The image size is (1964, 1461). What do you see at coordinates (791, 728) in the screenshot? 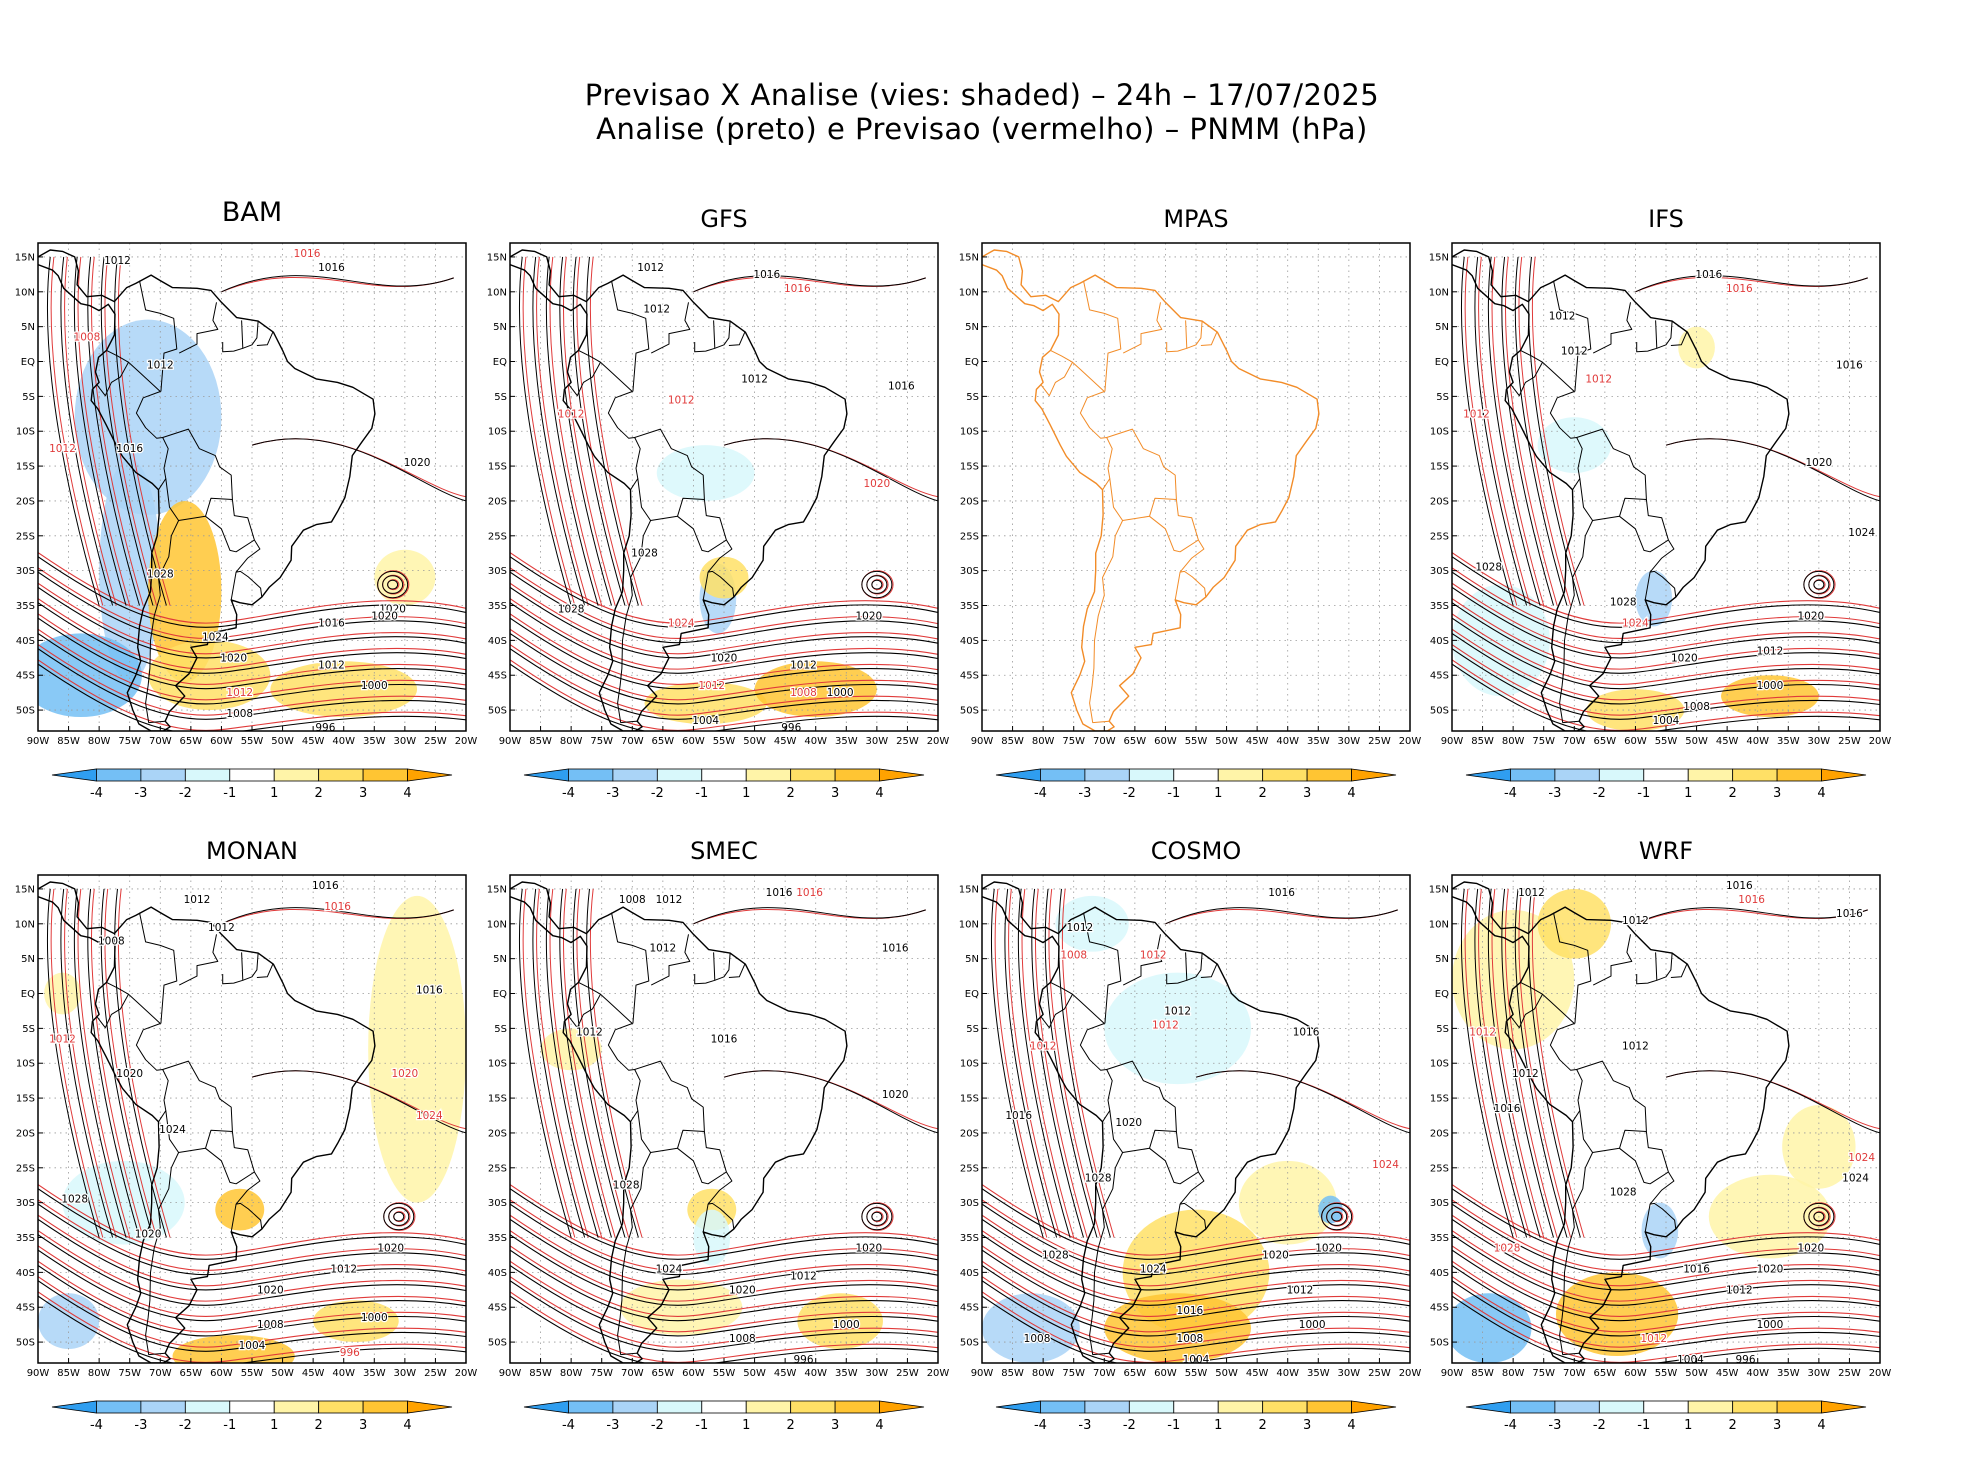
I see `contour-label: 996` at bounding box center [791, 728].